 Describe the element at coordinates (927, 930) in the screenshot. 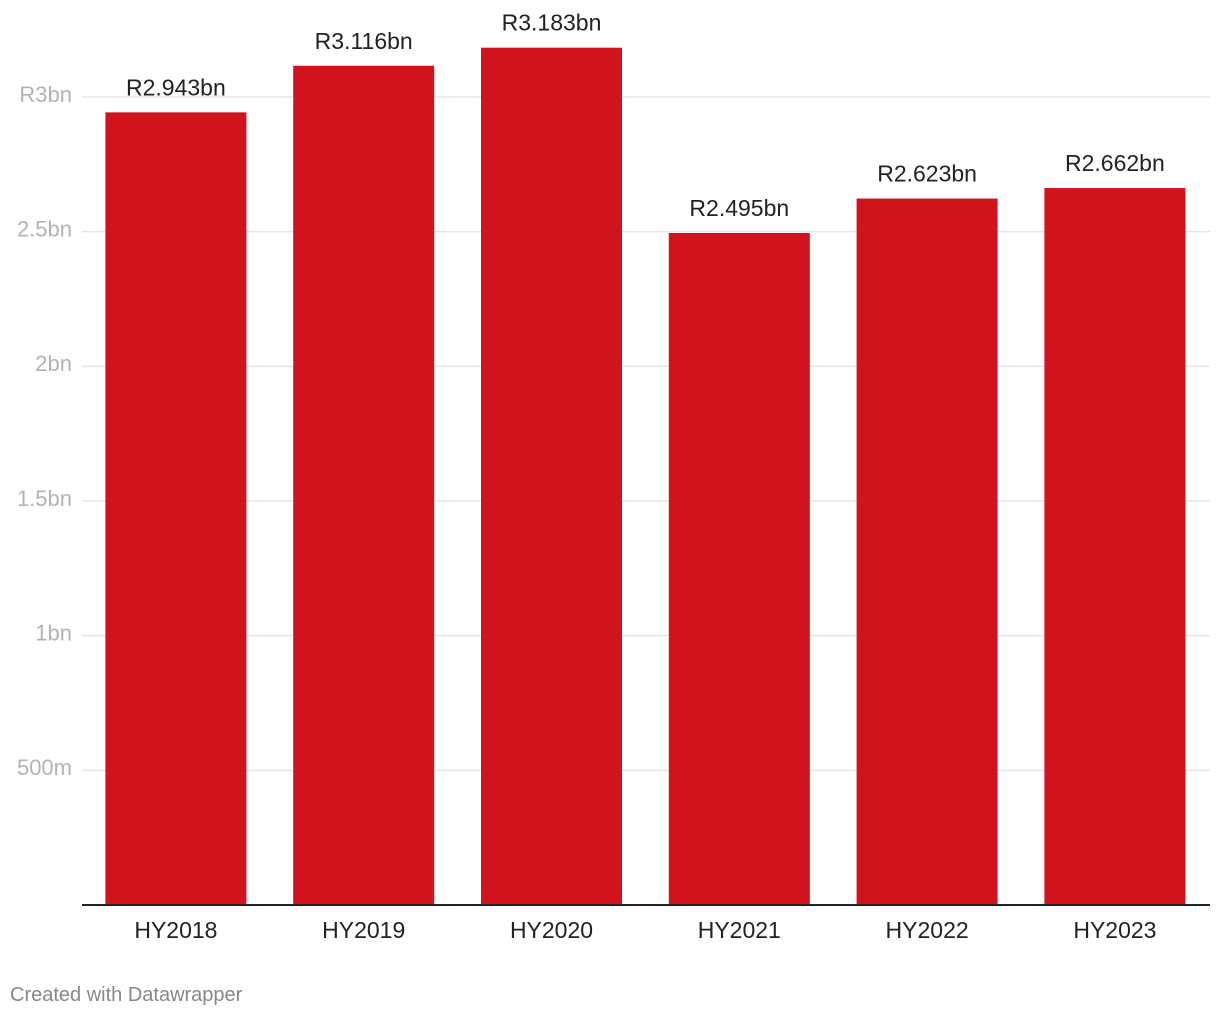

I see `x-tick-label: HY2022` at that location.